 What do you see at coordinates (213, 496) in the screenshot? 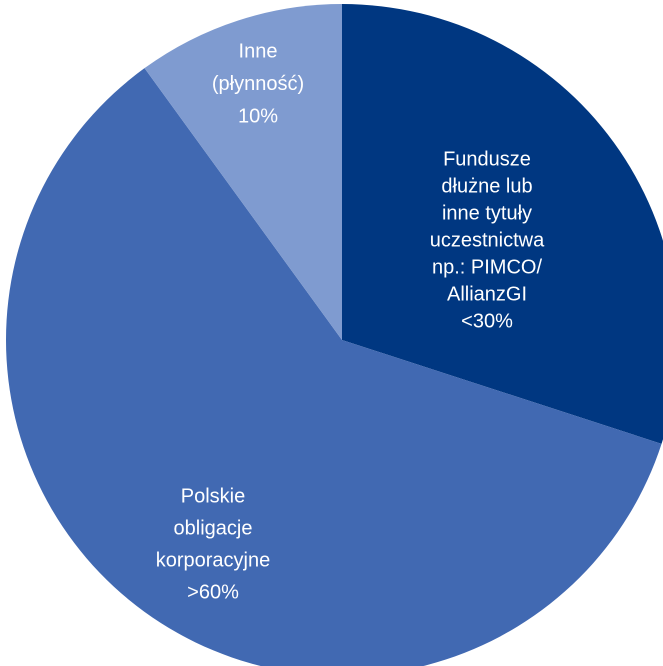
I see `slice-label: Polskie` at bounding box center [213, 496].